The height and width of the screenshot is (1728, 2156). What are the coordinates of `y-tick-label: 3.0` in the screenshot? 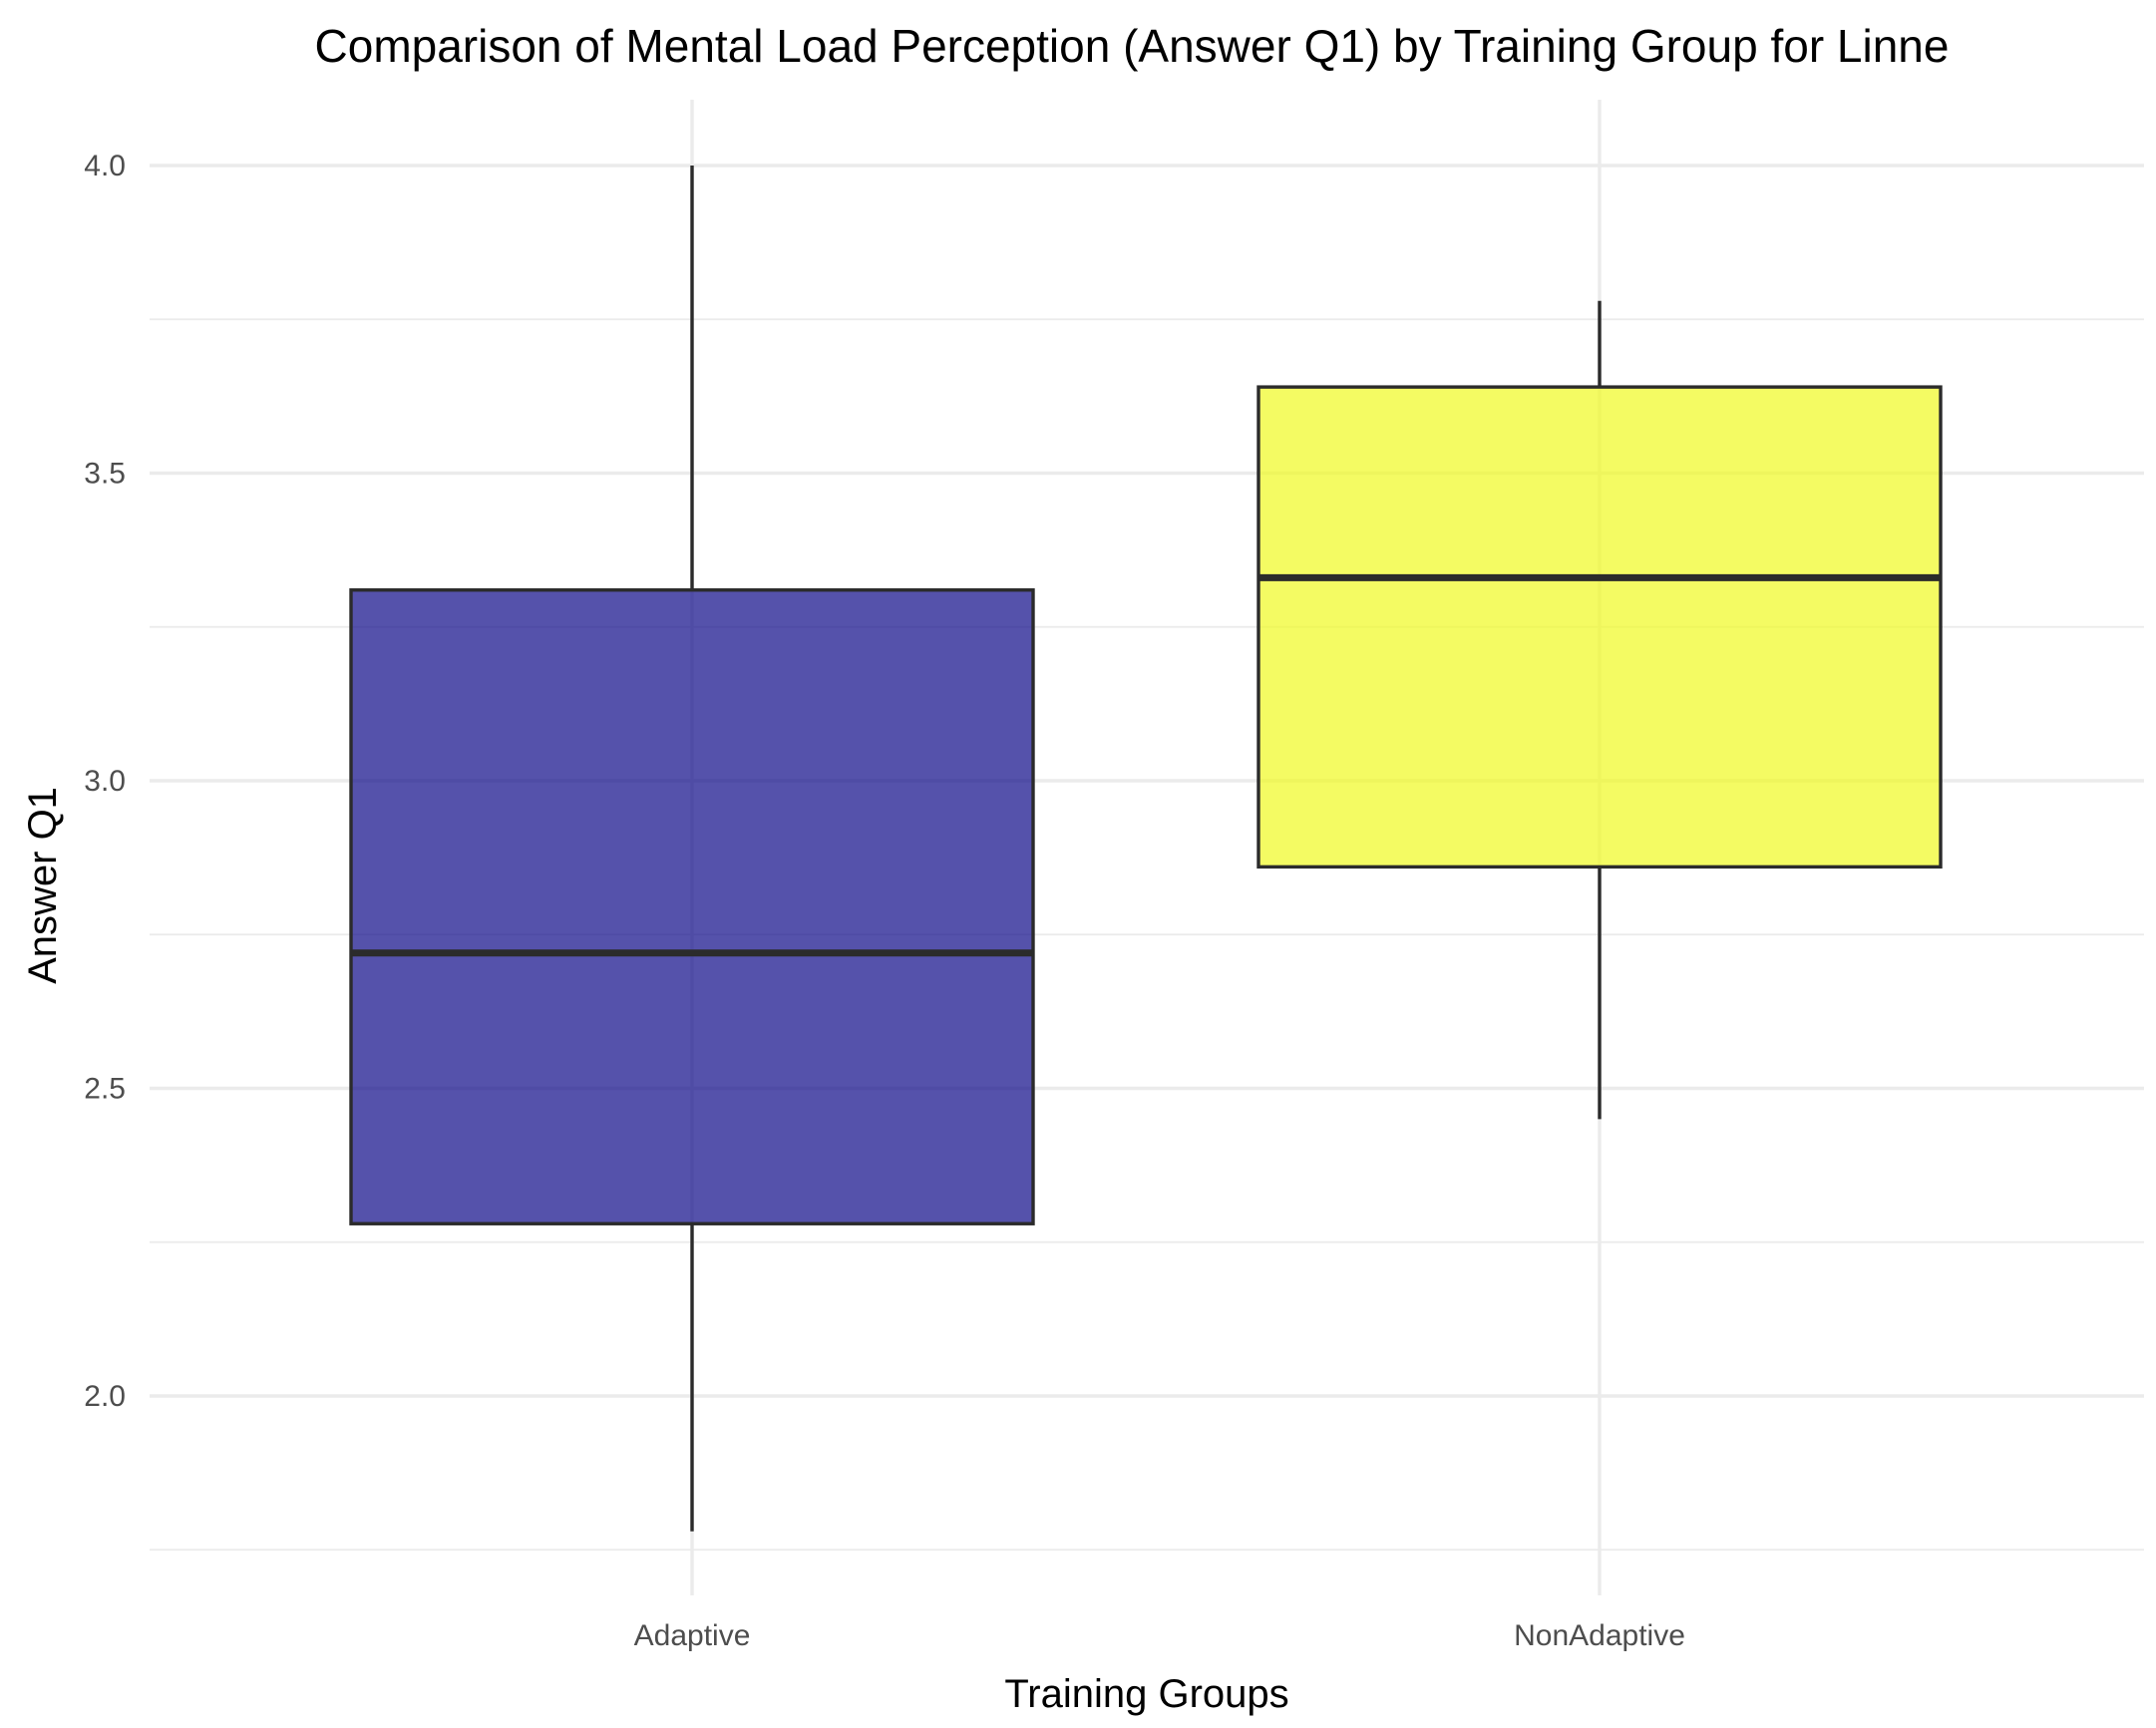 It's located at (105, 781).